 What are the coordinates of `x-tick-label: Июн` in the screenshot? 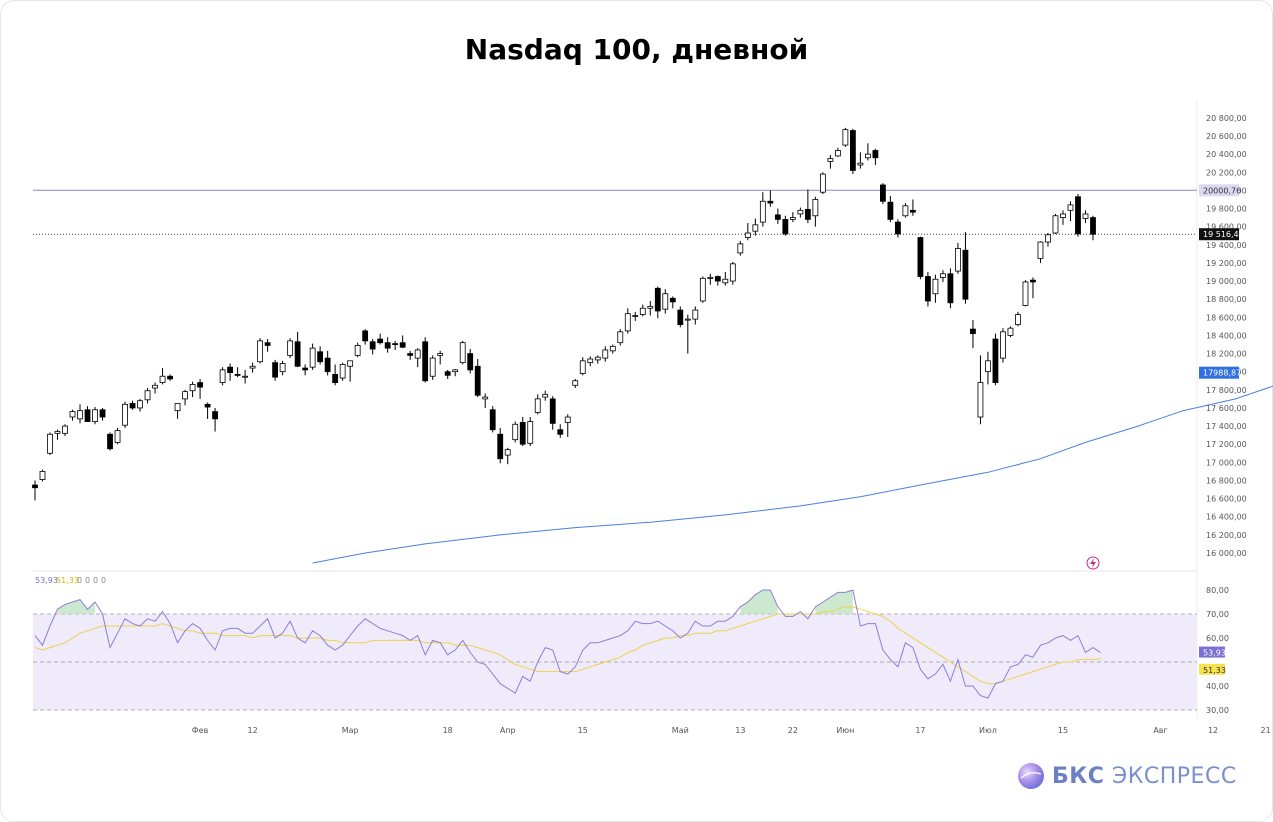 It's located at (845, 730).